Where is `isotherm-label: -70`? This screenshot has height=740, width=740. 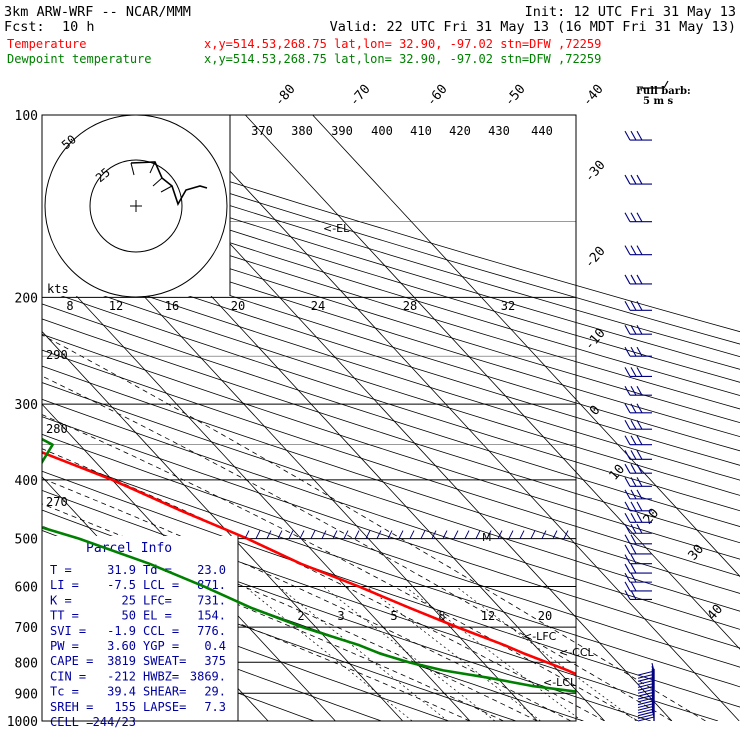 isotherm-label: -70 is located at coordinates (360, 96).